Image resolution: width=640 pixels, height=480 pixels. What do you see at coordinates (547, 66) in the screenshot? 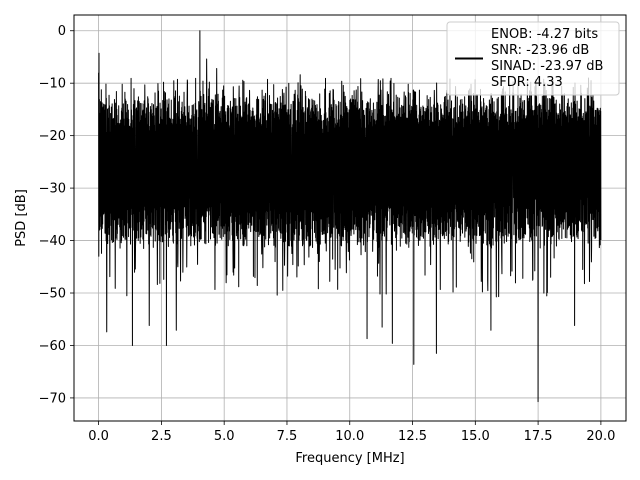
I see `legend-sinad: SINAD: -23.97 dB` at bounding box center [547, 66].